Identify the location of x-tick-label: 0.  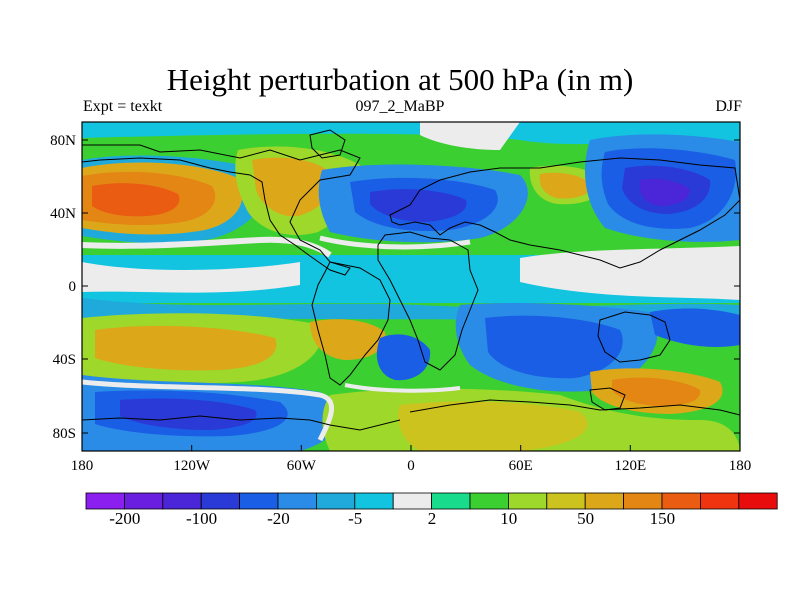
(411, 466).